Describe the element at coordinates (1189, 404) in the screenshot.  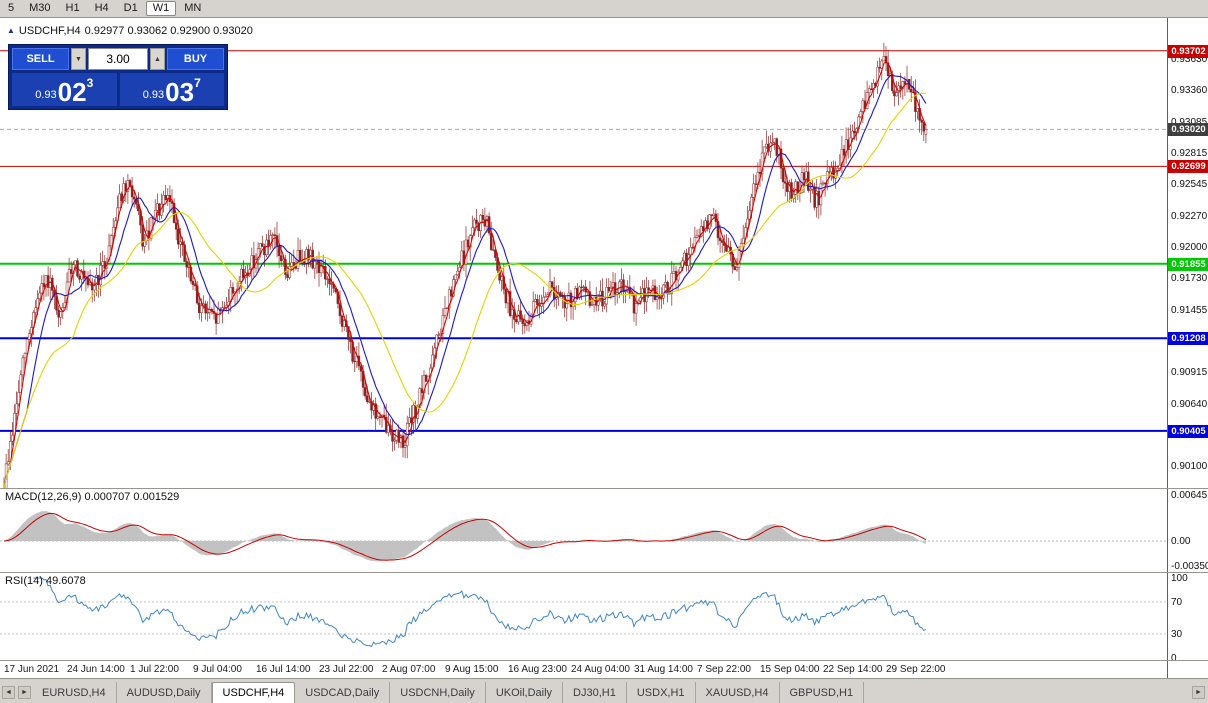
I see `price-axis-label: 0.90640` at that location.